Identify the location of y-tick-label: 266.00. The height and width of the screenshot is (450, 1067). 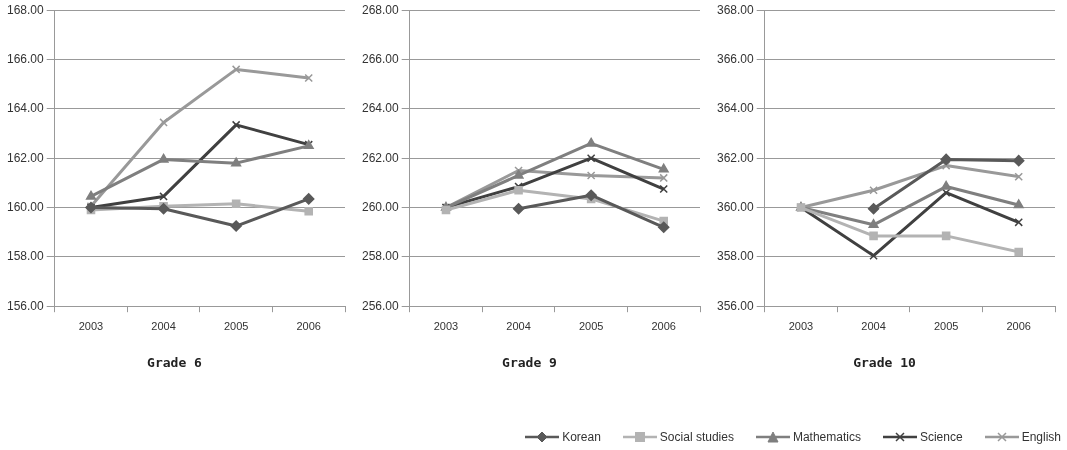
(381, 58).